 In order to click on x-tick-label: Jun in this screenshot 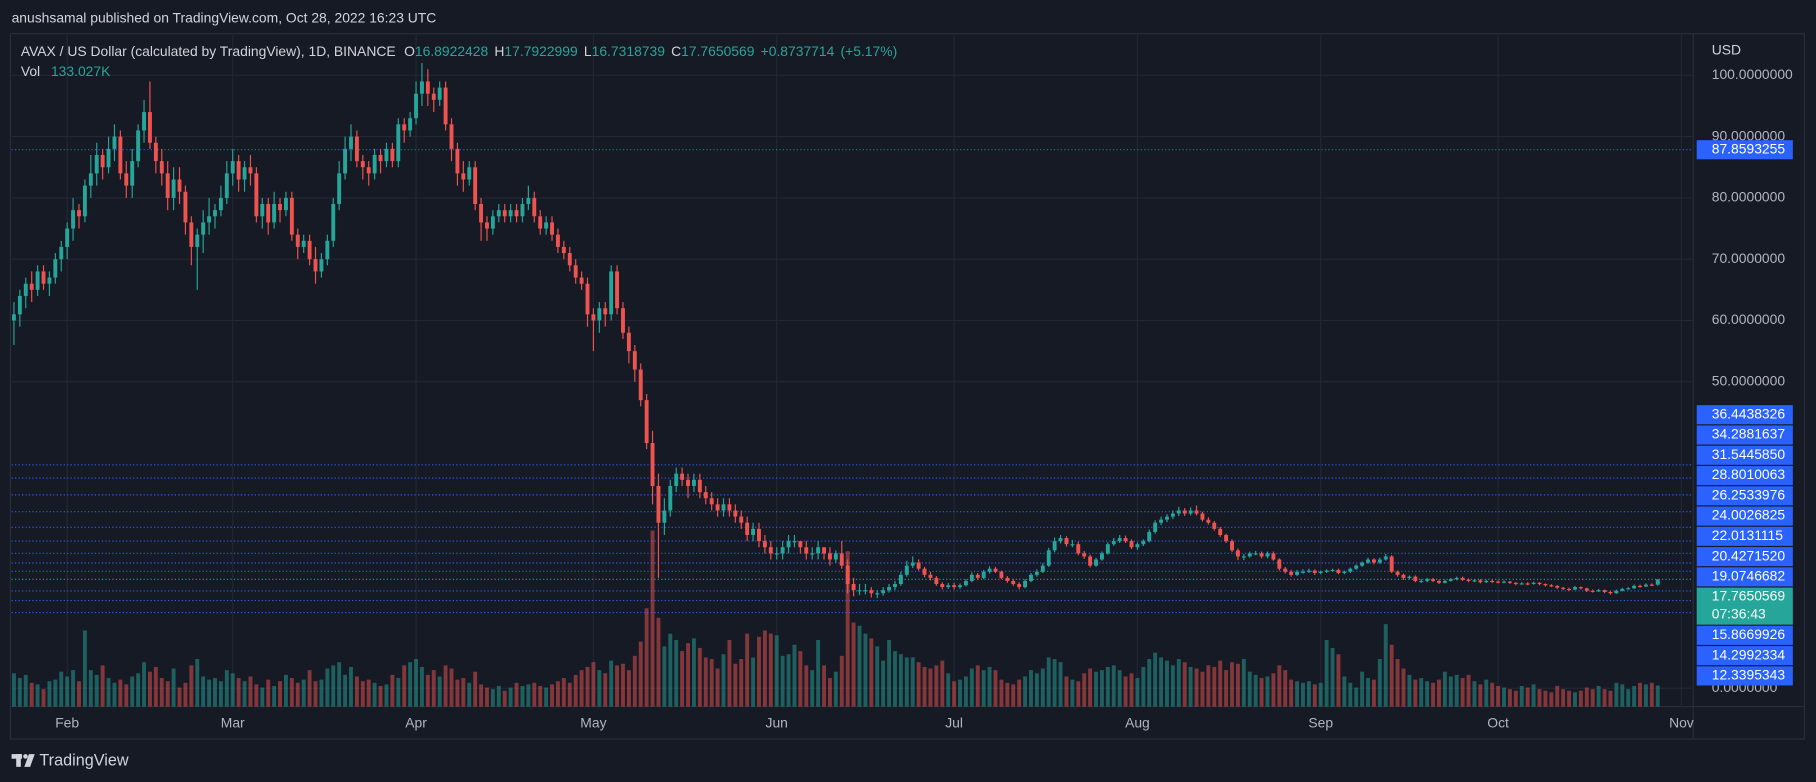, I will do `click(777, 723)`.